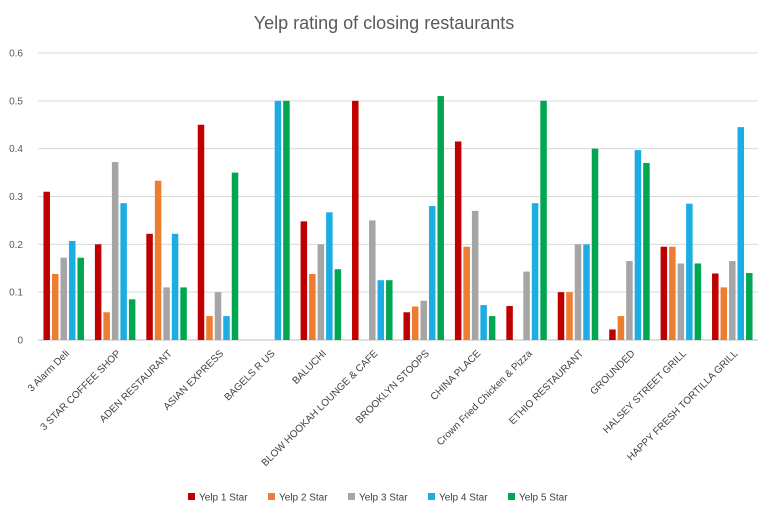  What do you see at coordinates (485, 398) in the screenshot?
I see `x-tick-label: Crown Fried Chicken & Pizza` at bounding box center [485, 398].